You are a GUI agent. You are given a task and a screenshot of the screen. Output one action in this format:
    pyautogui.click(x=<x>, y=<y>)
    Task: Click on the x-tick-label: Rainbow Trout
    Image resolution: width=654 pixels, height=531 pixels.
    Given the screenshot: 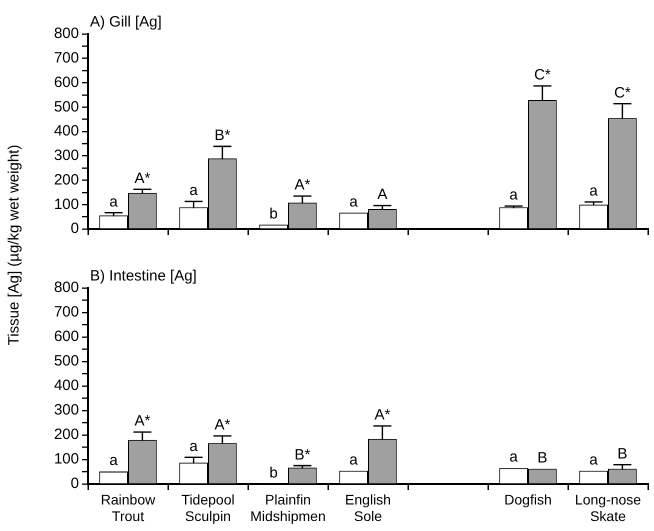 What is the action you would take?
    pyautogui.click(x=128, y=507)
    